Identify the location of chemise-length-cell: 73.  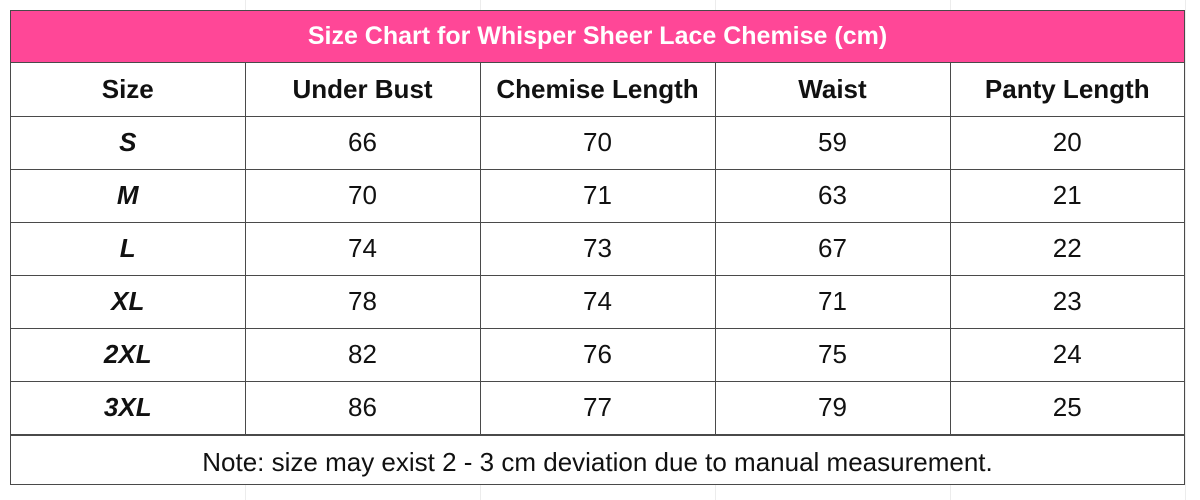
(597, 248).